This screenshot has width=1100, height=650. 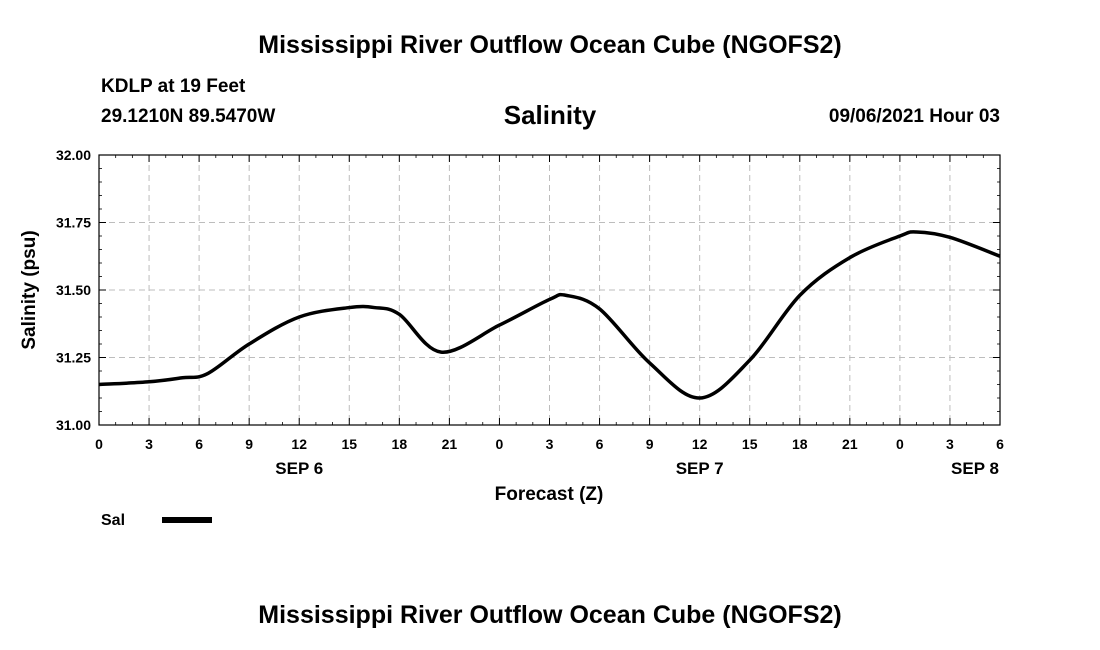 I want to click on plot-title: Salinity, so click(x=550, y=115).